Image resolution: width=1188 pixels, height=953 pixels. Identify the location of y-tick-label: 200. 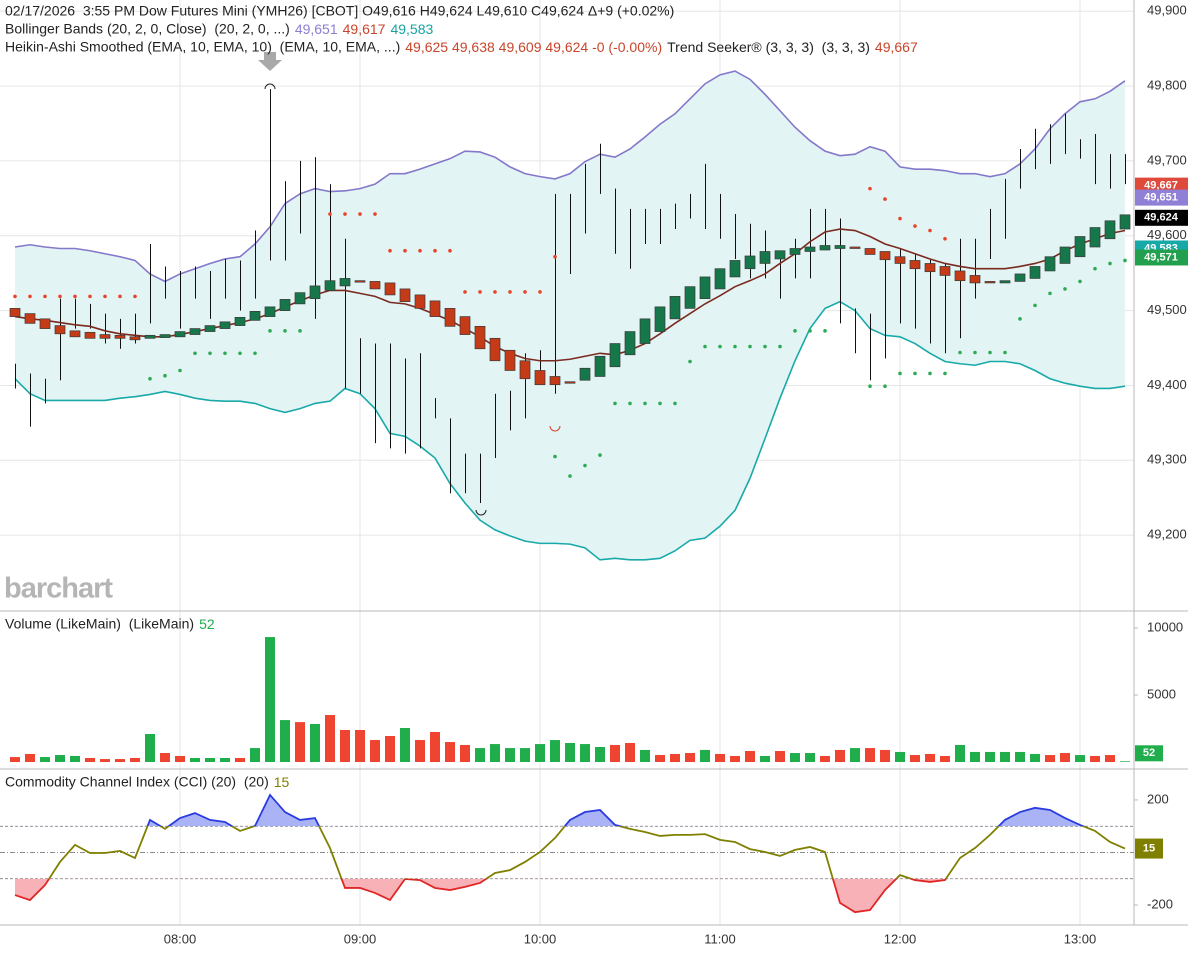
(1158, 798).